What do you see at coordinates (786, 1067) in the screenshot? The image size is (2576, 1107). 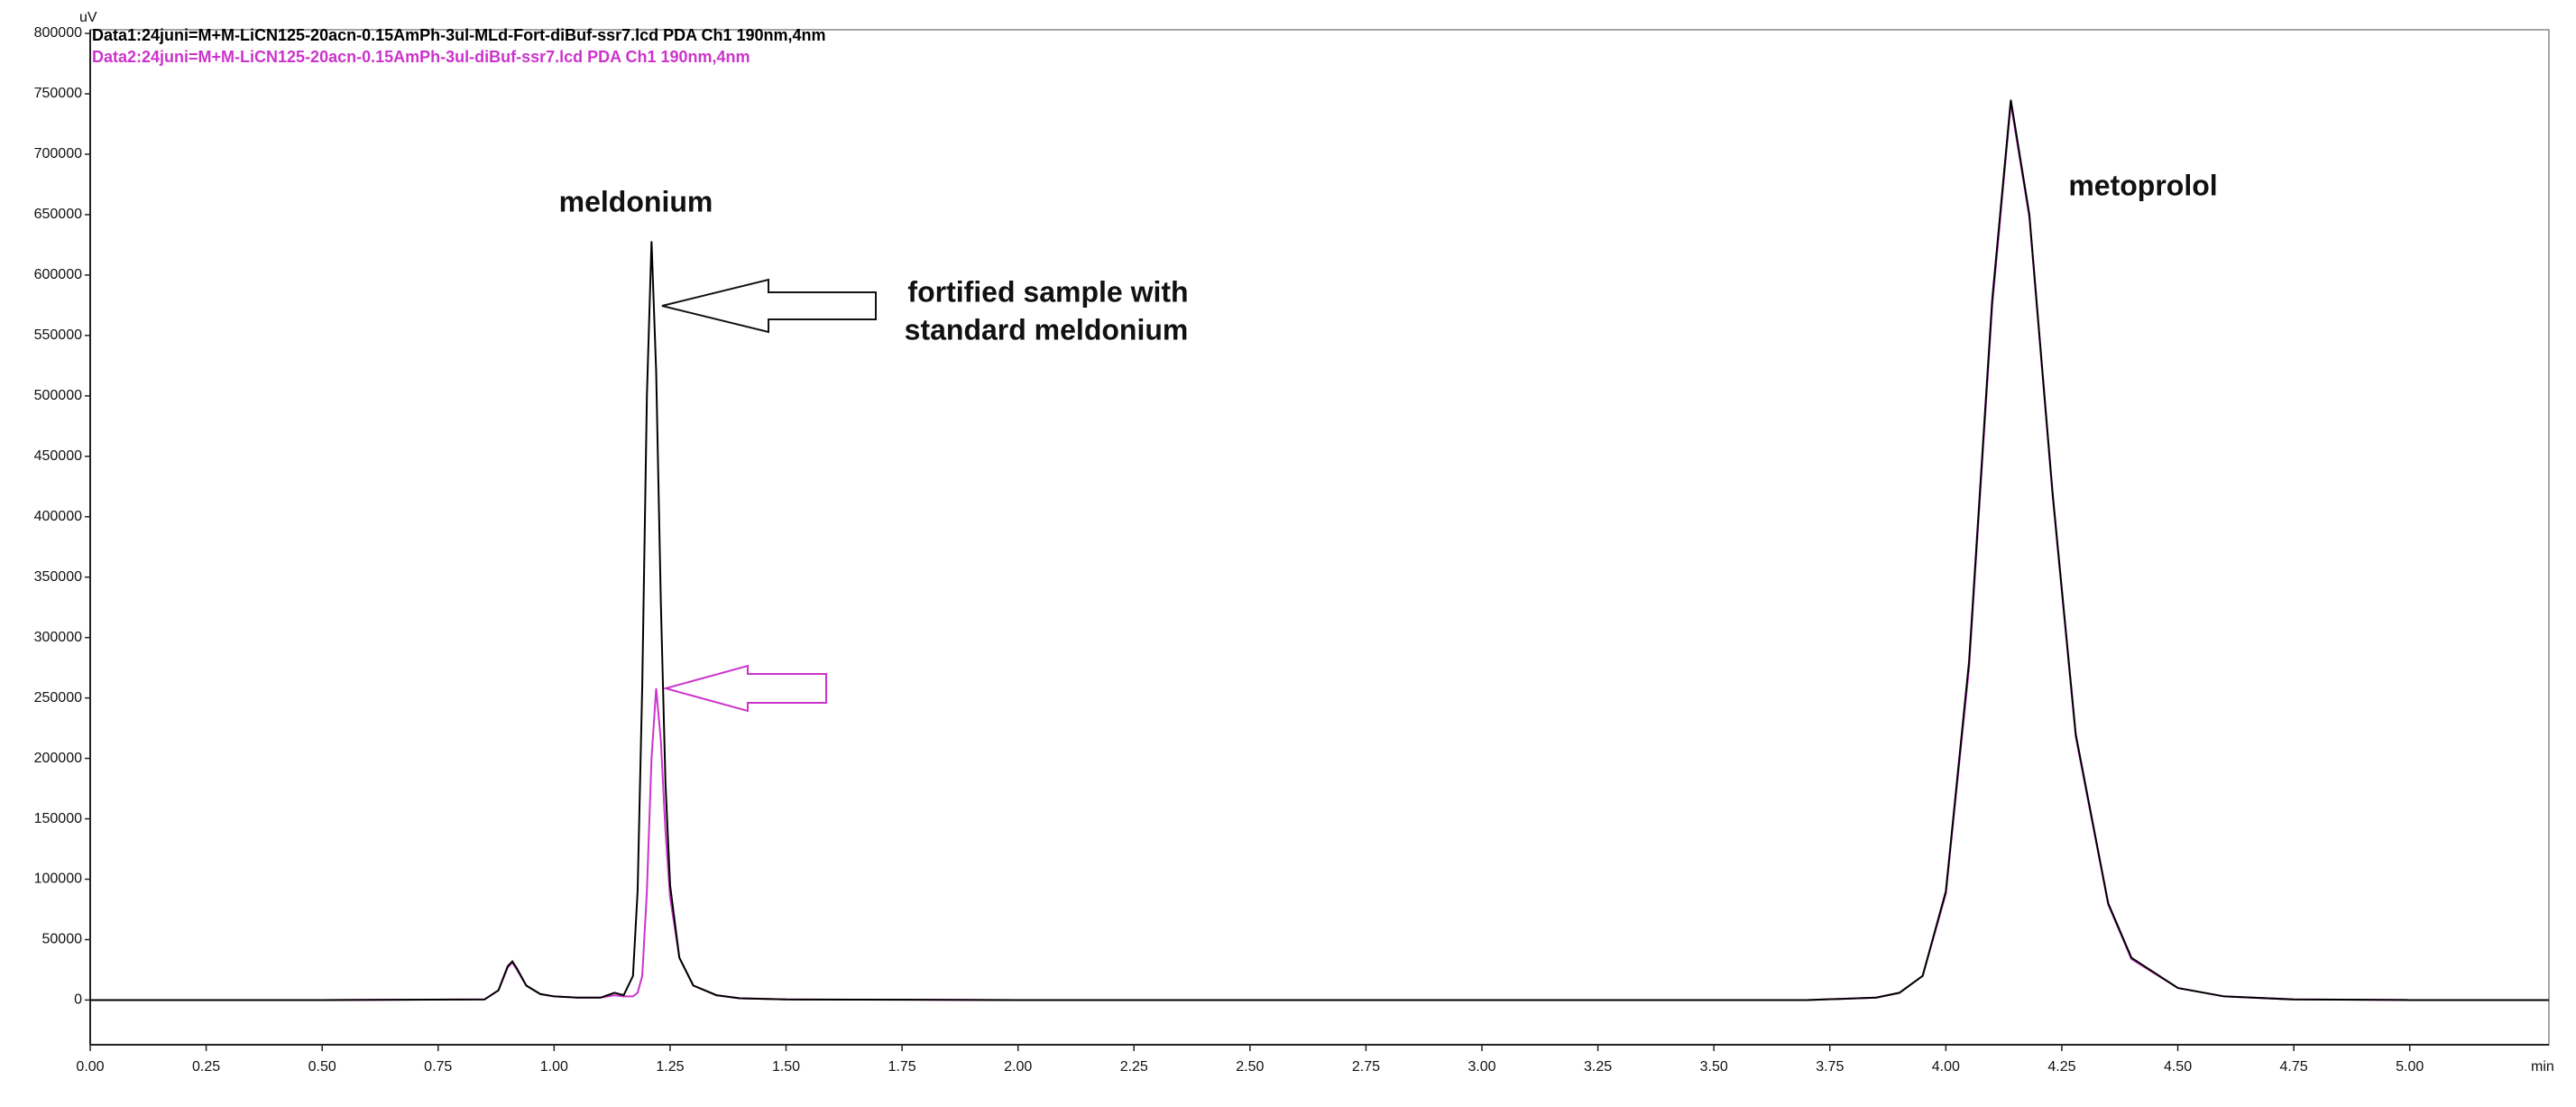 I see `x-tick-label: 1.50` at bounding box center [786, 1067].